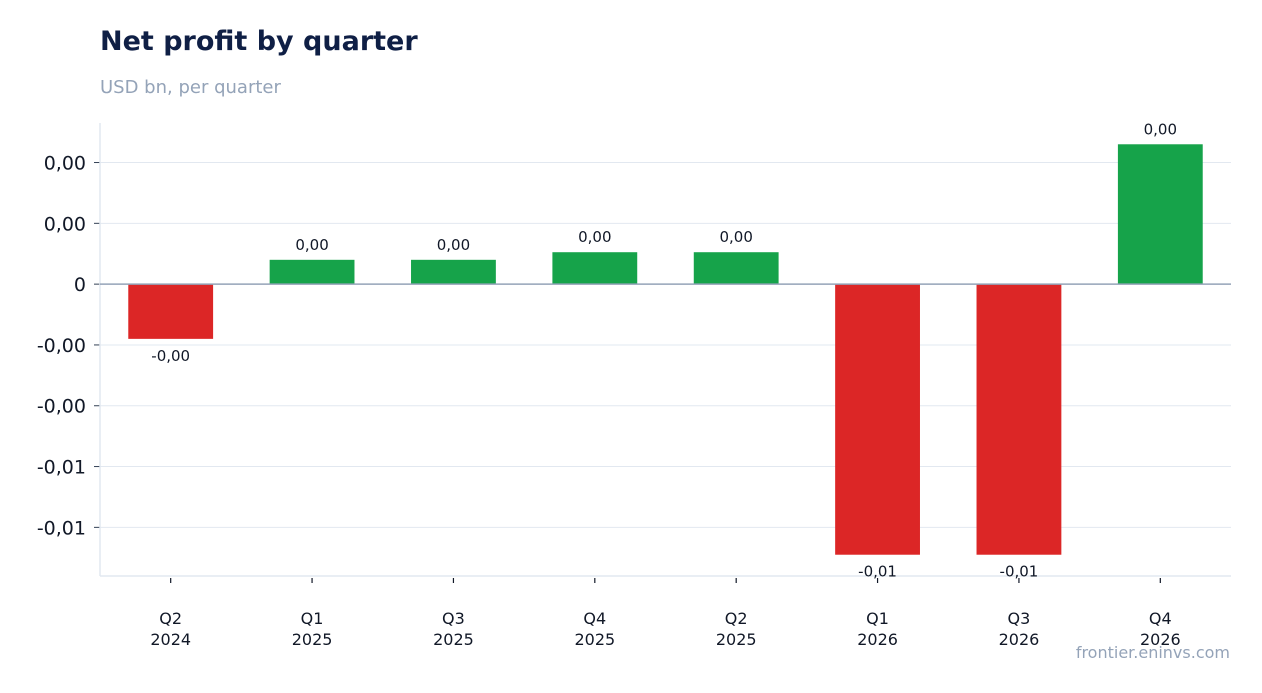 The width and height of the screenshot is (1262, 693). I want to click on chart-title: Net profit by quarter, so click(259, 41).